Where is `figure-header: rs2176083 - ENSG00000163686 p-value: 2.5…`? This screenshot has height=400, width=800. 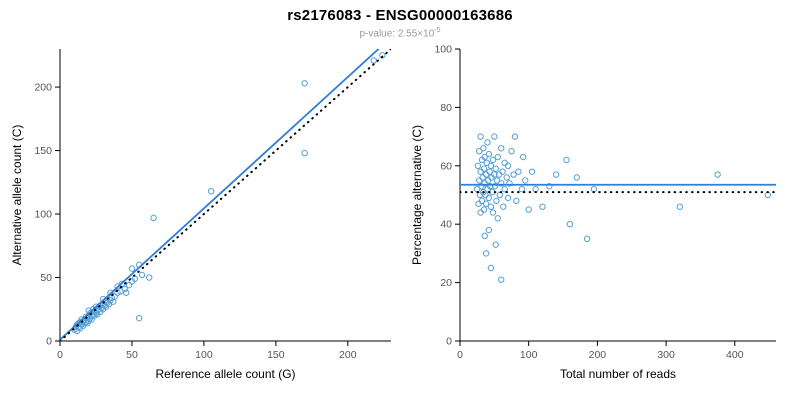 figure-header: rs2176083 - ENSG00000163686 p-value: 2.5… is located at coordinates (400, 19).